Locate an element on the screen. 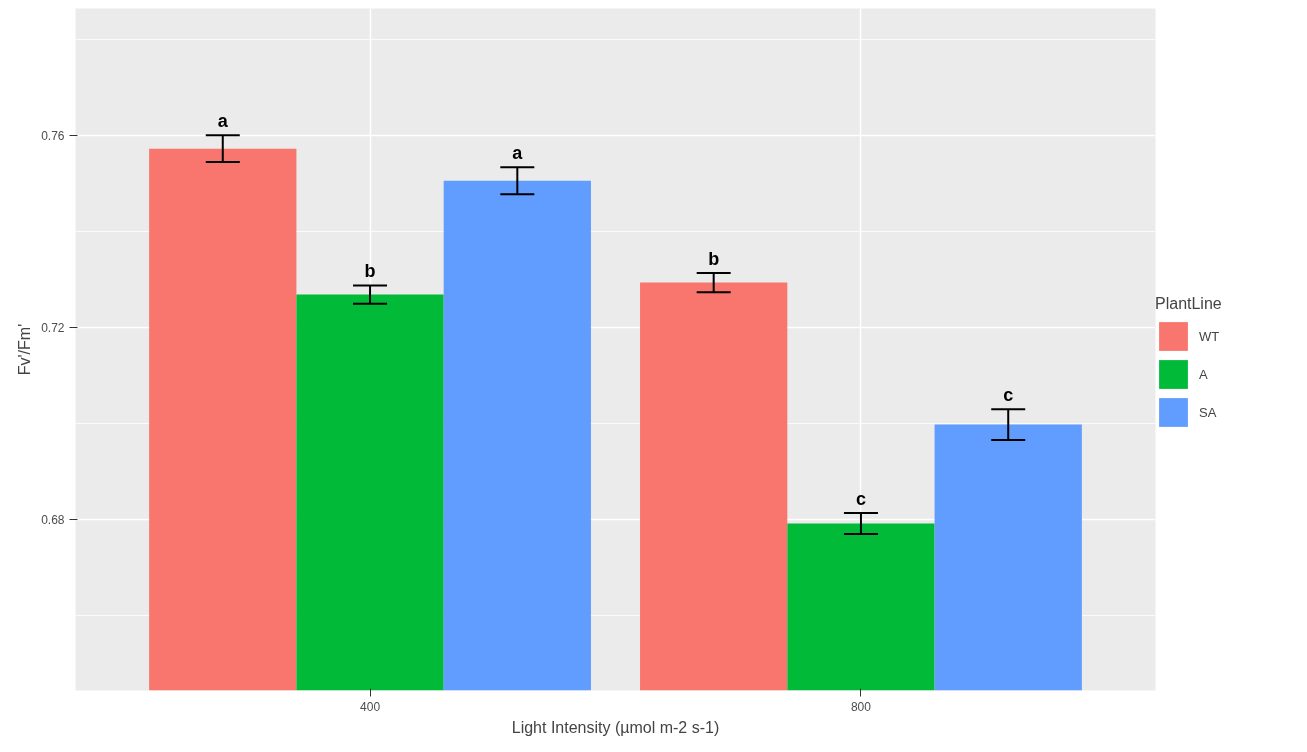 The image size is (1307, 752). x-axis-title: Light Intensity (µmol m-2 s-1) is located at coordinates (615, 727).